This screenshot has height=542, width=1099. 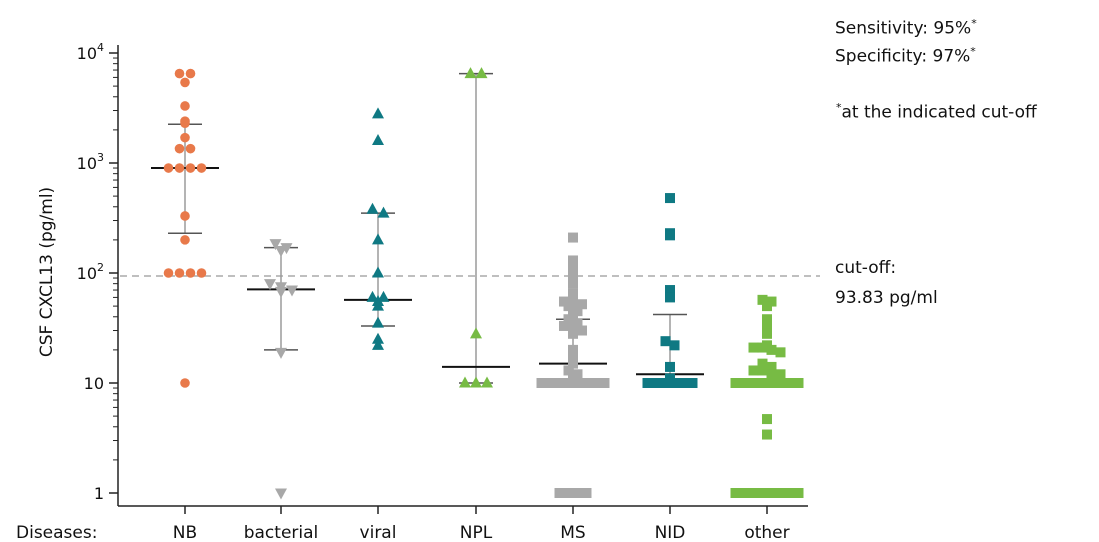 I want to click on sensitivity-asterisk: *, so click(x=974, y=23).